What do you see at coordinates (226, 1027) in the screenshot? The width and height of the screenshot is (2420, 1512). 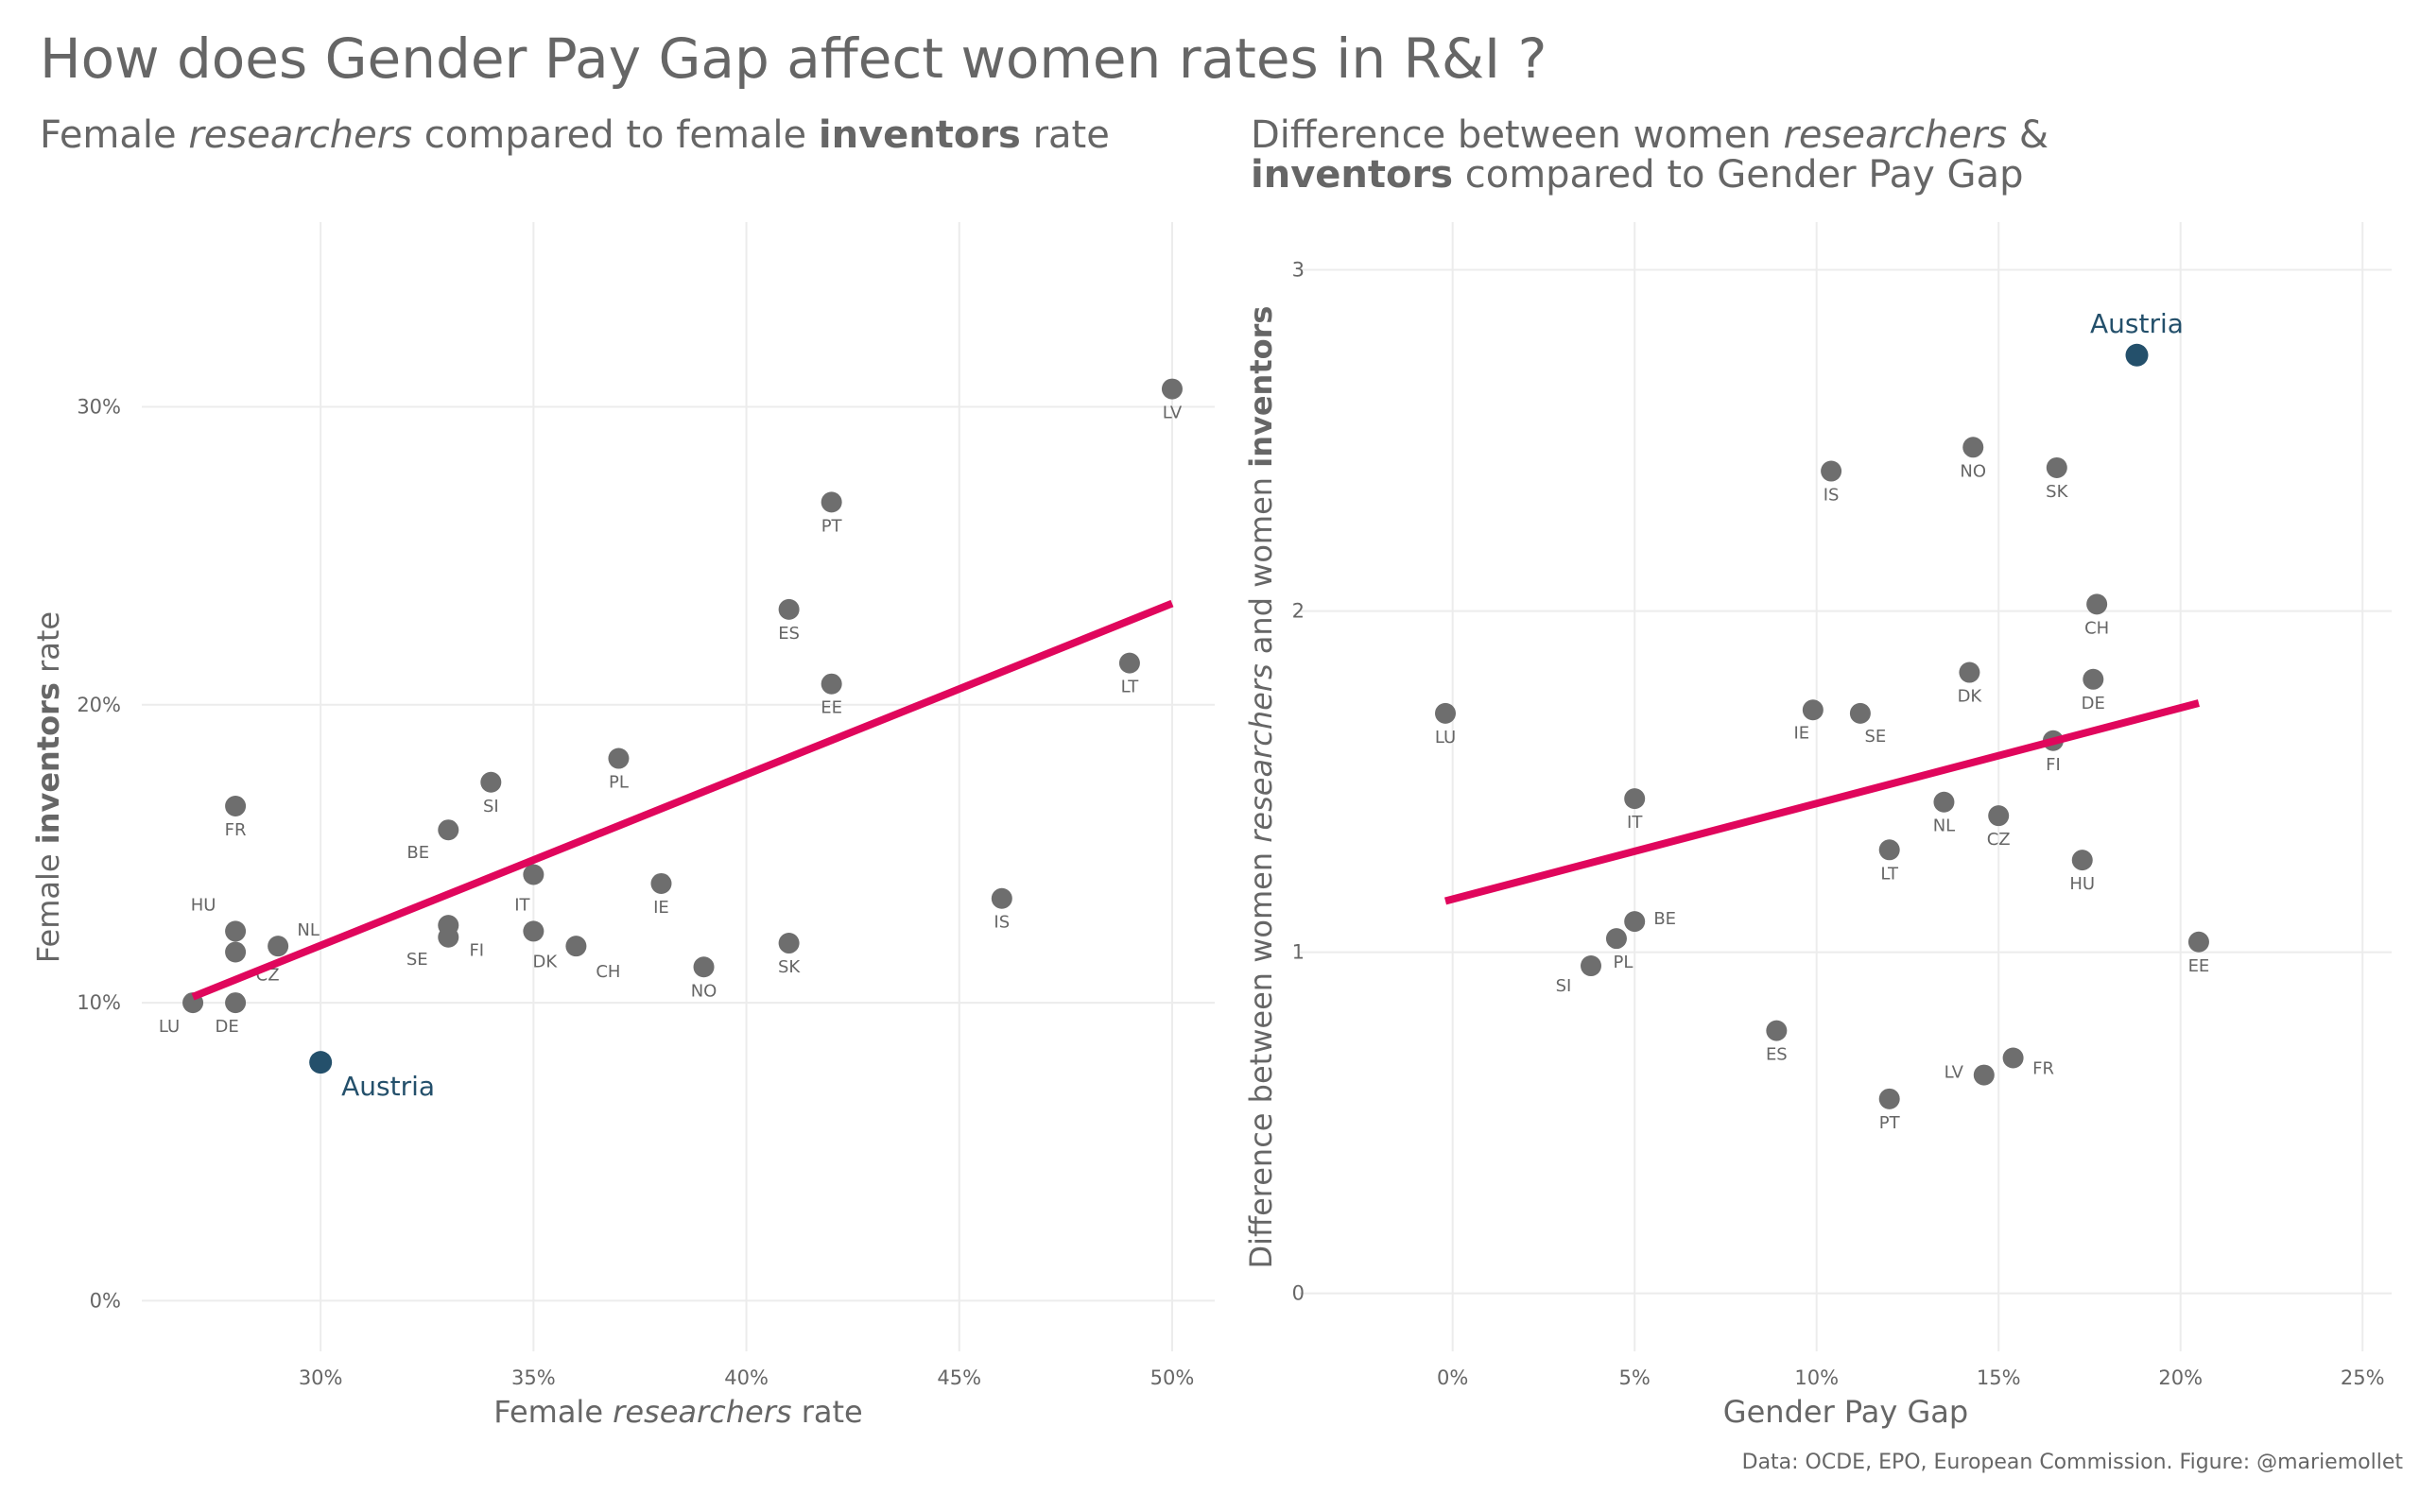 I see `point-label: DE` at bounding box center [226, 1027].